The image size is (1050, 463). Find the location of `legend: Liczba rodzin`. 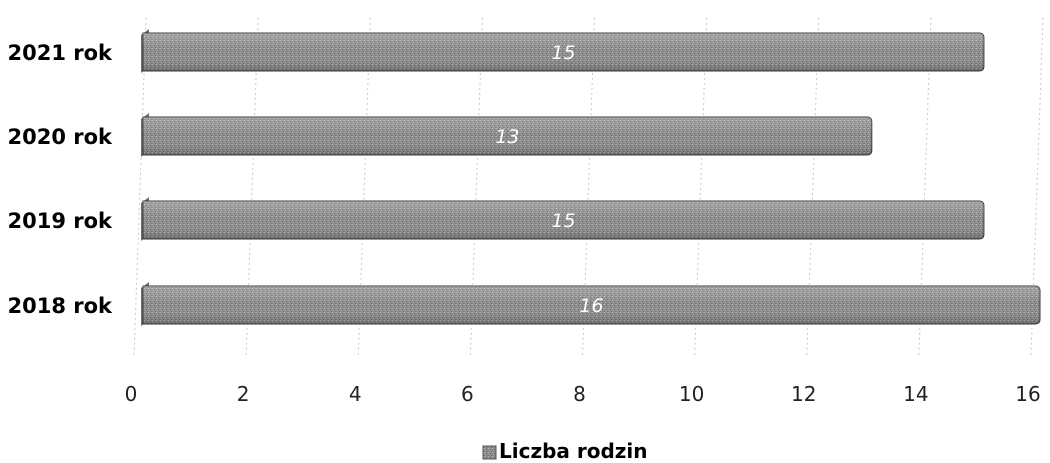

legend: Liczba rodzin is located at coordinates (565, 451).